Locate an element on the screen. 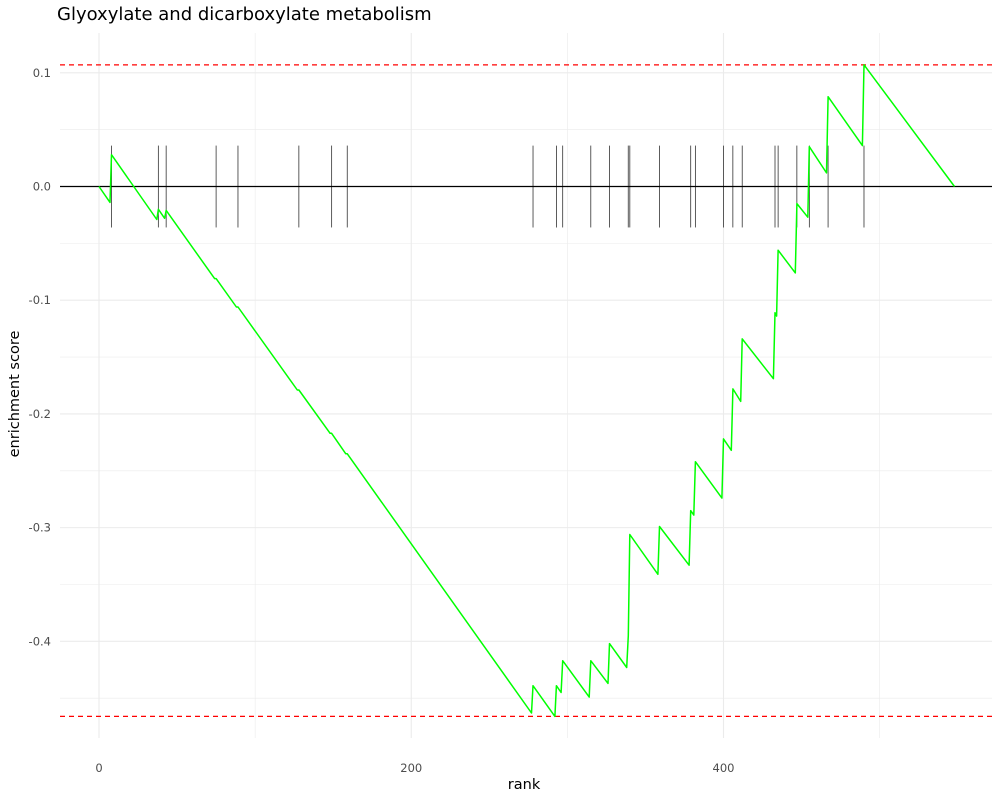 The width and height of the screenshot is (1000, 800). y-axis-title: enrichment score is located at coordinates (15, 394).